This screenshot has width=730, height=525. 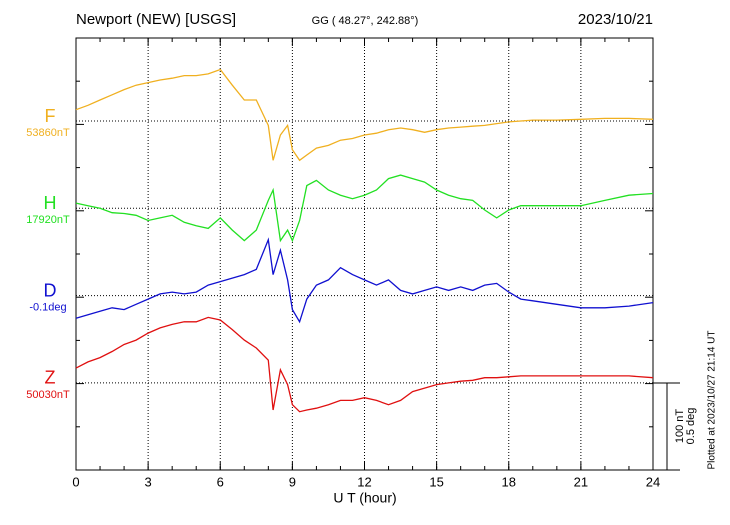 I want to click on x-tick-label: 24, so click(x=653, y=481).